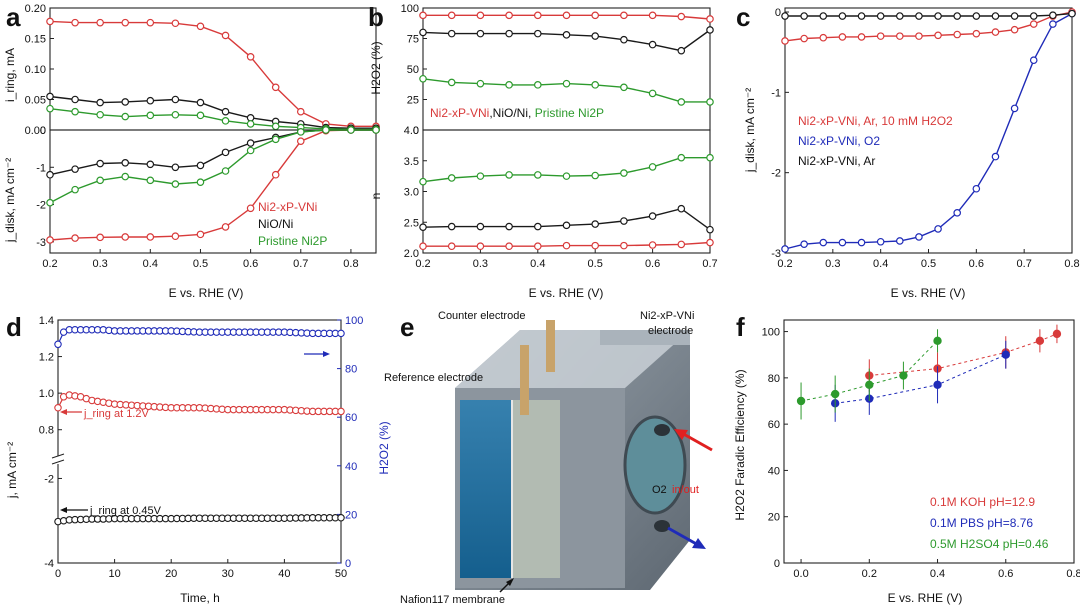 The width and height of the screenshot is (1080, 608). Describe the element at coordinates (413, 70) in the screenshot. I see `y-tick-label: 50` at that location.